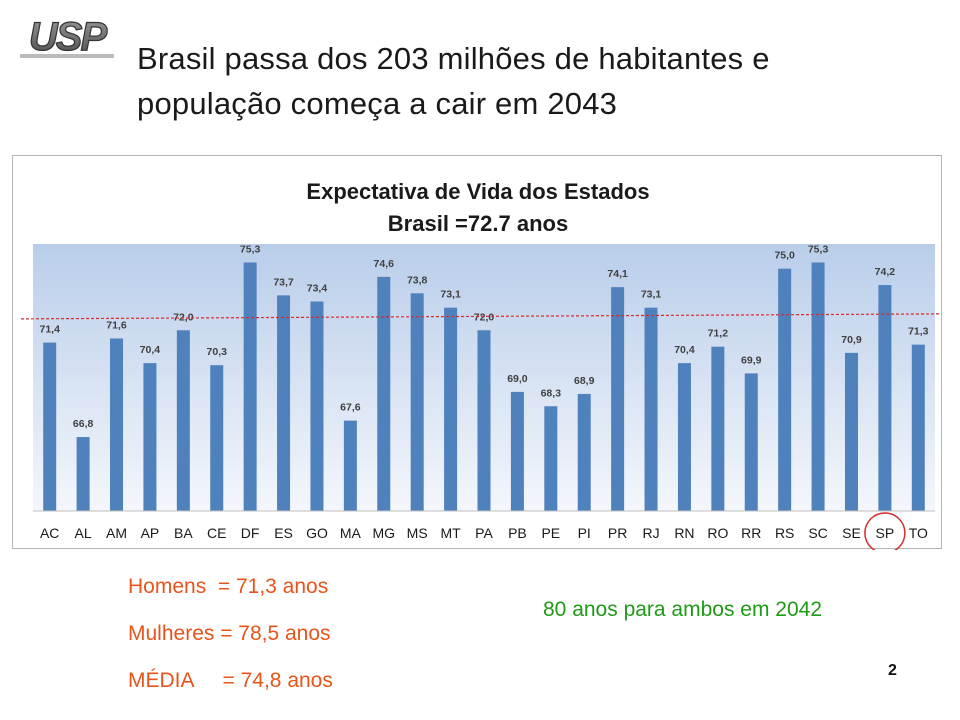 This screenshot has width=960, height=720. What do you see at coordinates (350, 465) in the screenshot?
I see `bar-ma` at bounding box center [350, 465].